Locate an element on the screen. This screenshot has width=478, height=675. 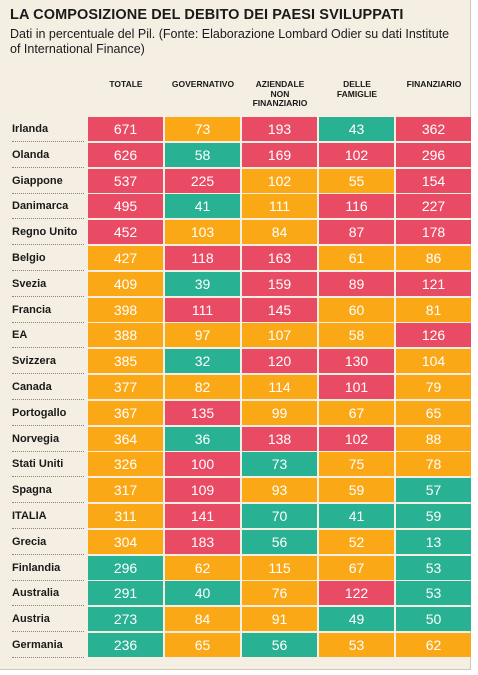
value-cell: 291 is located at coordinates (125, 593).